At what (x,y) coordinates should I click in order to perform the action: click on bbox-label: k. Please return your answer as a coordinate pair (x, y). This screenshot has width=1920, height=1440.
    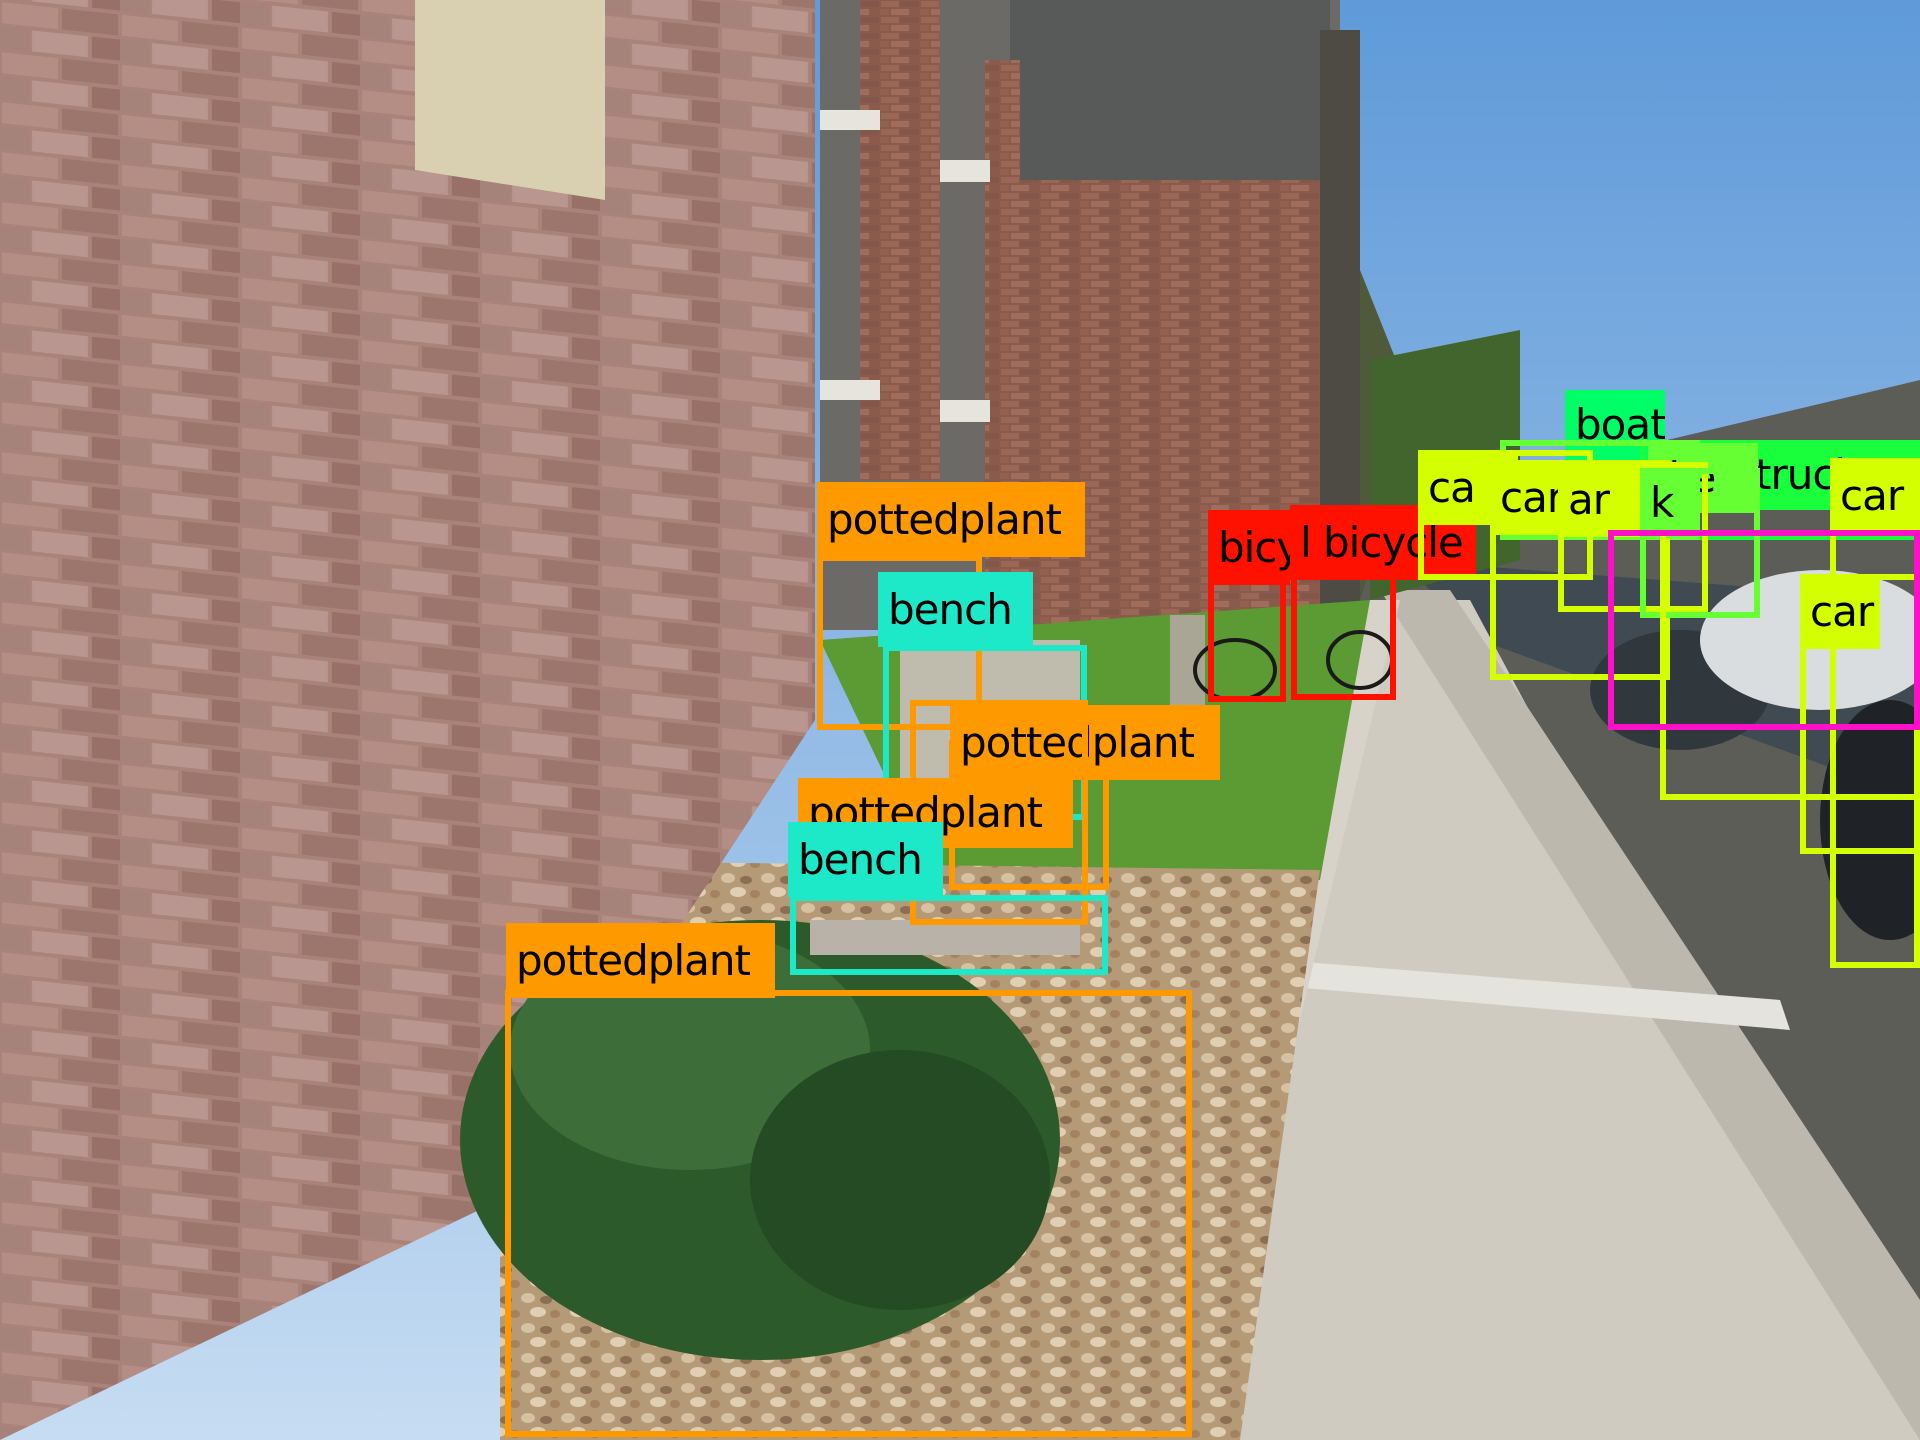
    Looking at the image, I should click on (1670, 503).